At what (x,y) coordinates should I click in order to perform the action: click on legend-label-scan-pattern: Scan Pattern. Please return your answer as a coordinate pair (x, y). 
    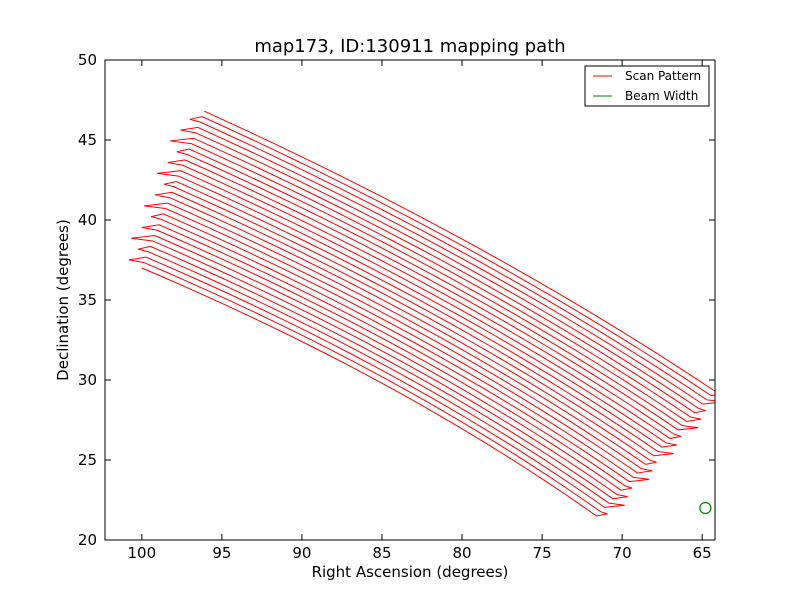
    Looking at the image, I should click on (663, 76).